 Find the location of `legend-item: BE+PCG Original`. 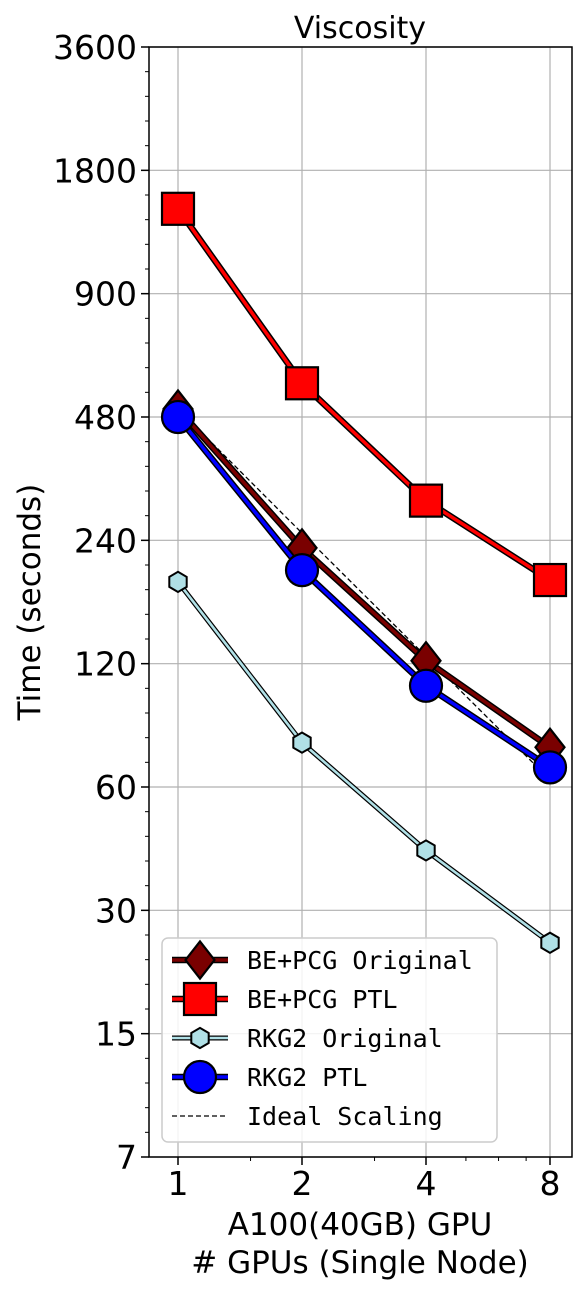

legend-item: BE+PCG Original is located at coordinates (322, 960).